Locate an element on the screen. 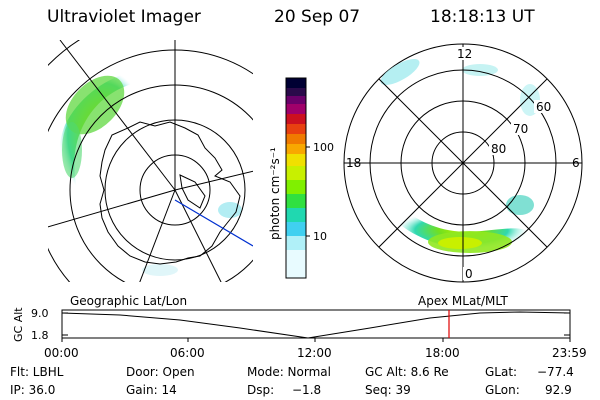  mlat-label-80: 80 is located at coordinates (498, 149).